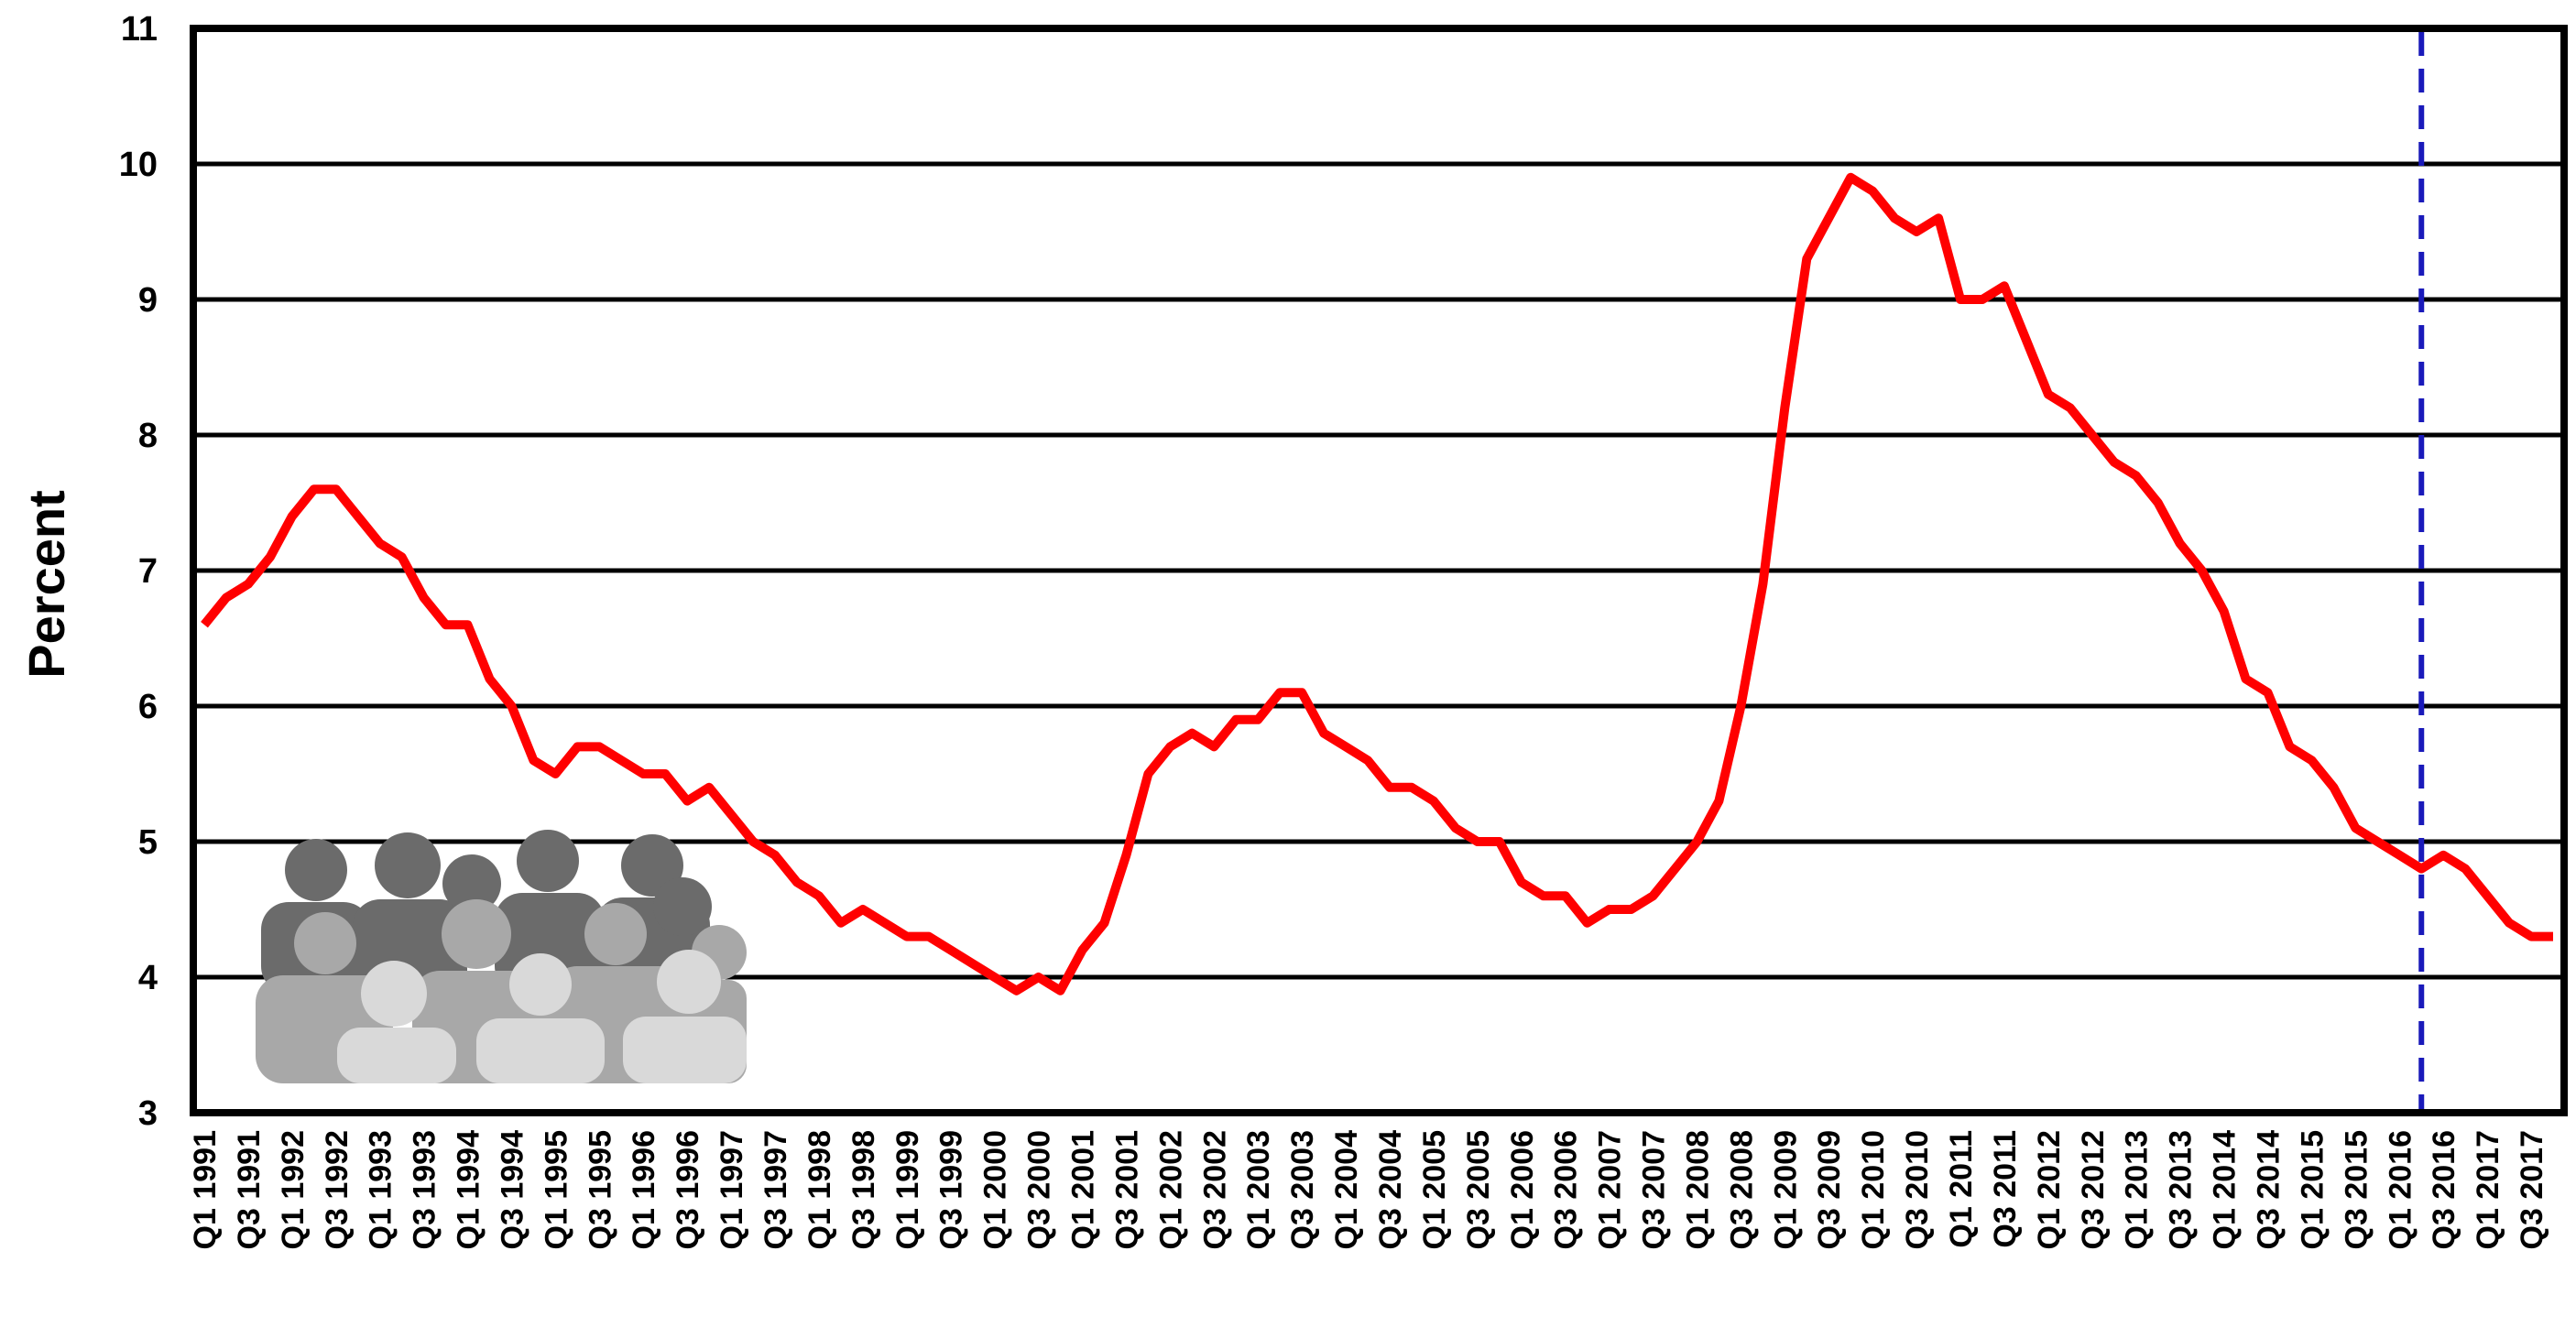 The width and height of the screenshot is (2576, 1327). I want to click on x-tick-label: Q3 1994, so click(512, 1190).